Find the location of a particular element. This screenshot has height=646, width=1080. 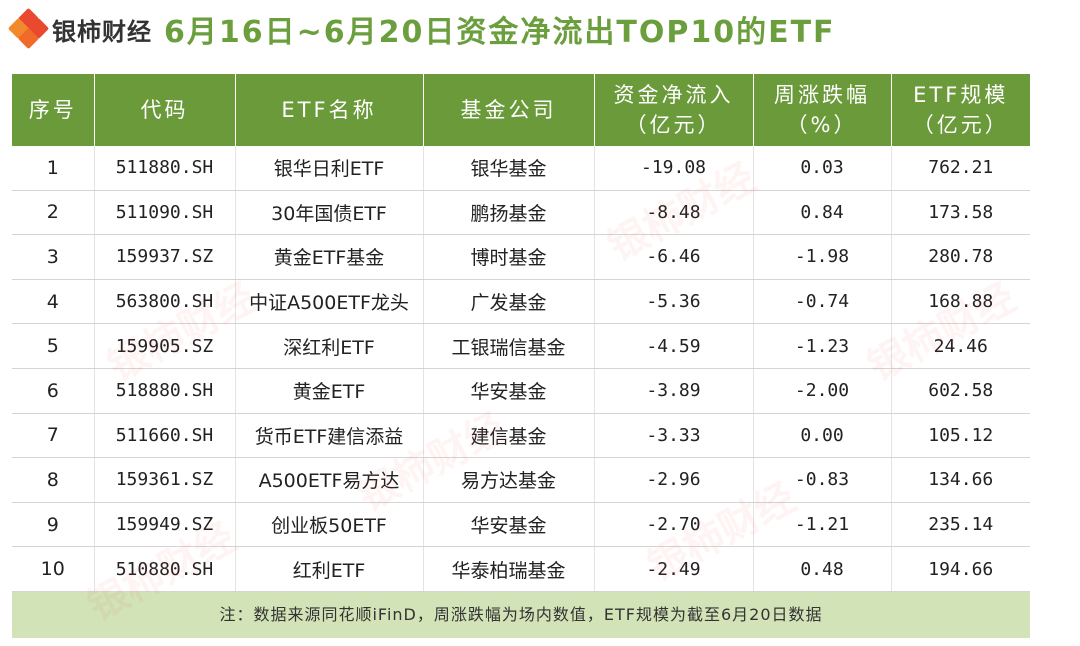

cell-net-inflow: -3.33 is located at coordinates (674, 436).